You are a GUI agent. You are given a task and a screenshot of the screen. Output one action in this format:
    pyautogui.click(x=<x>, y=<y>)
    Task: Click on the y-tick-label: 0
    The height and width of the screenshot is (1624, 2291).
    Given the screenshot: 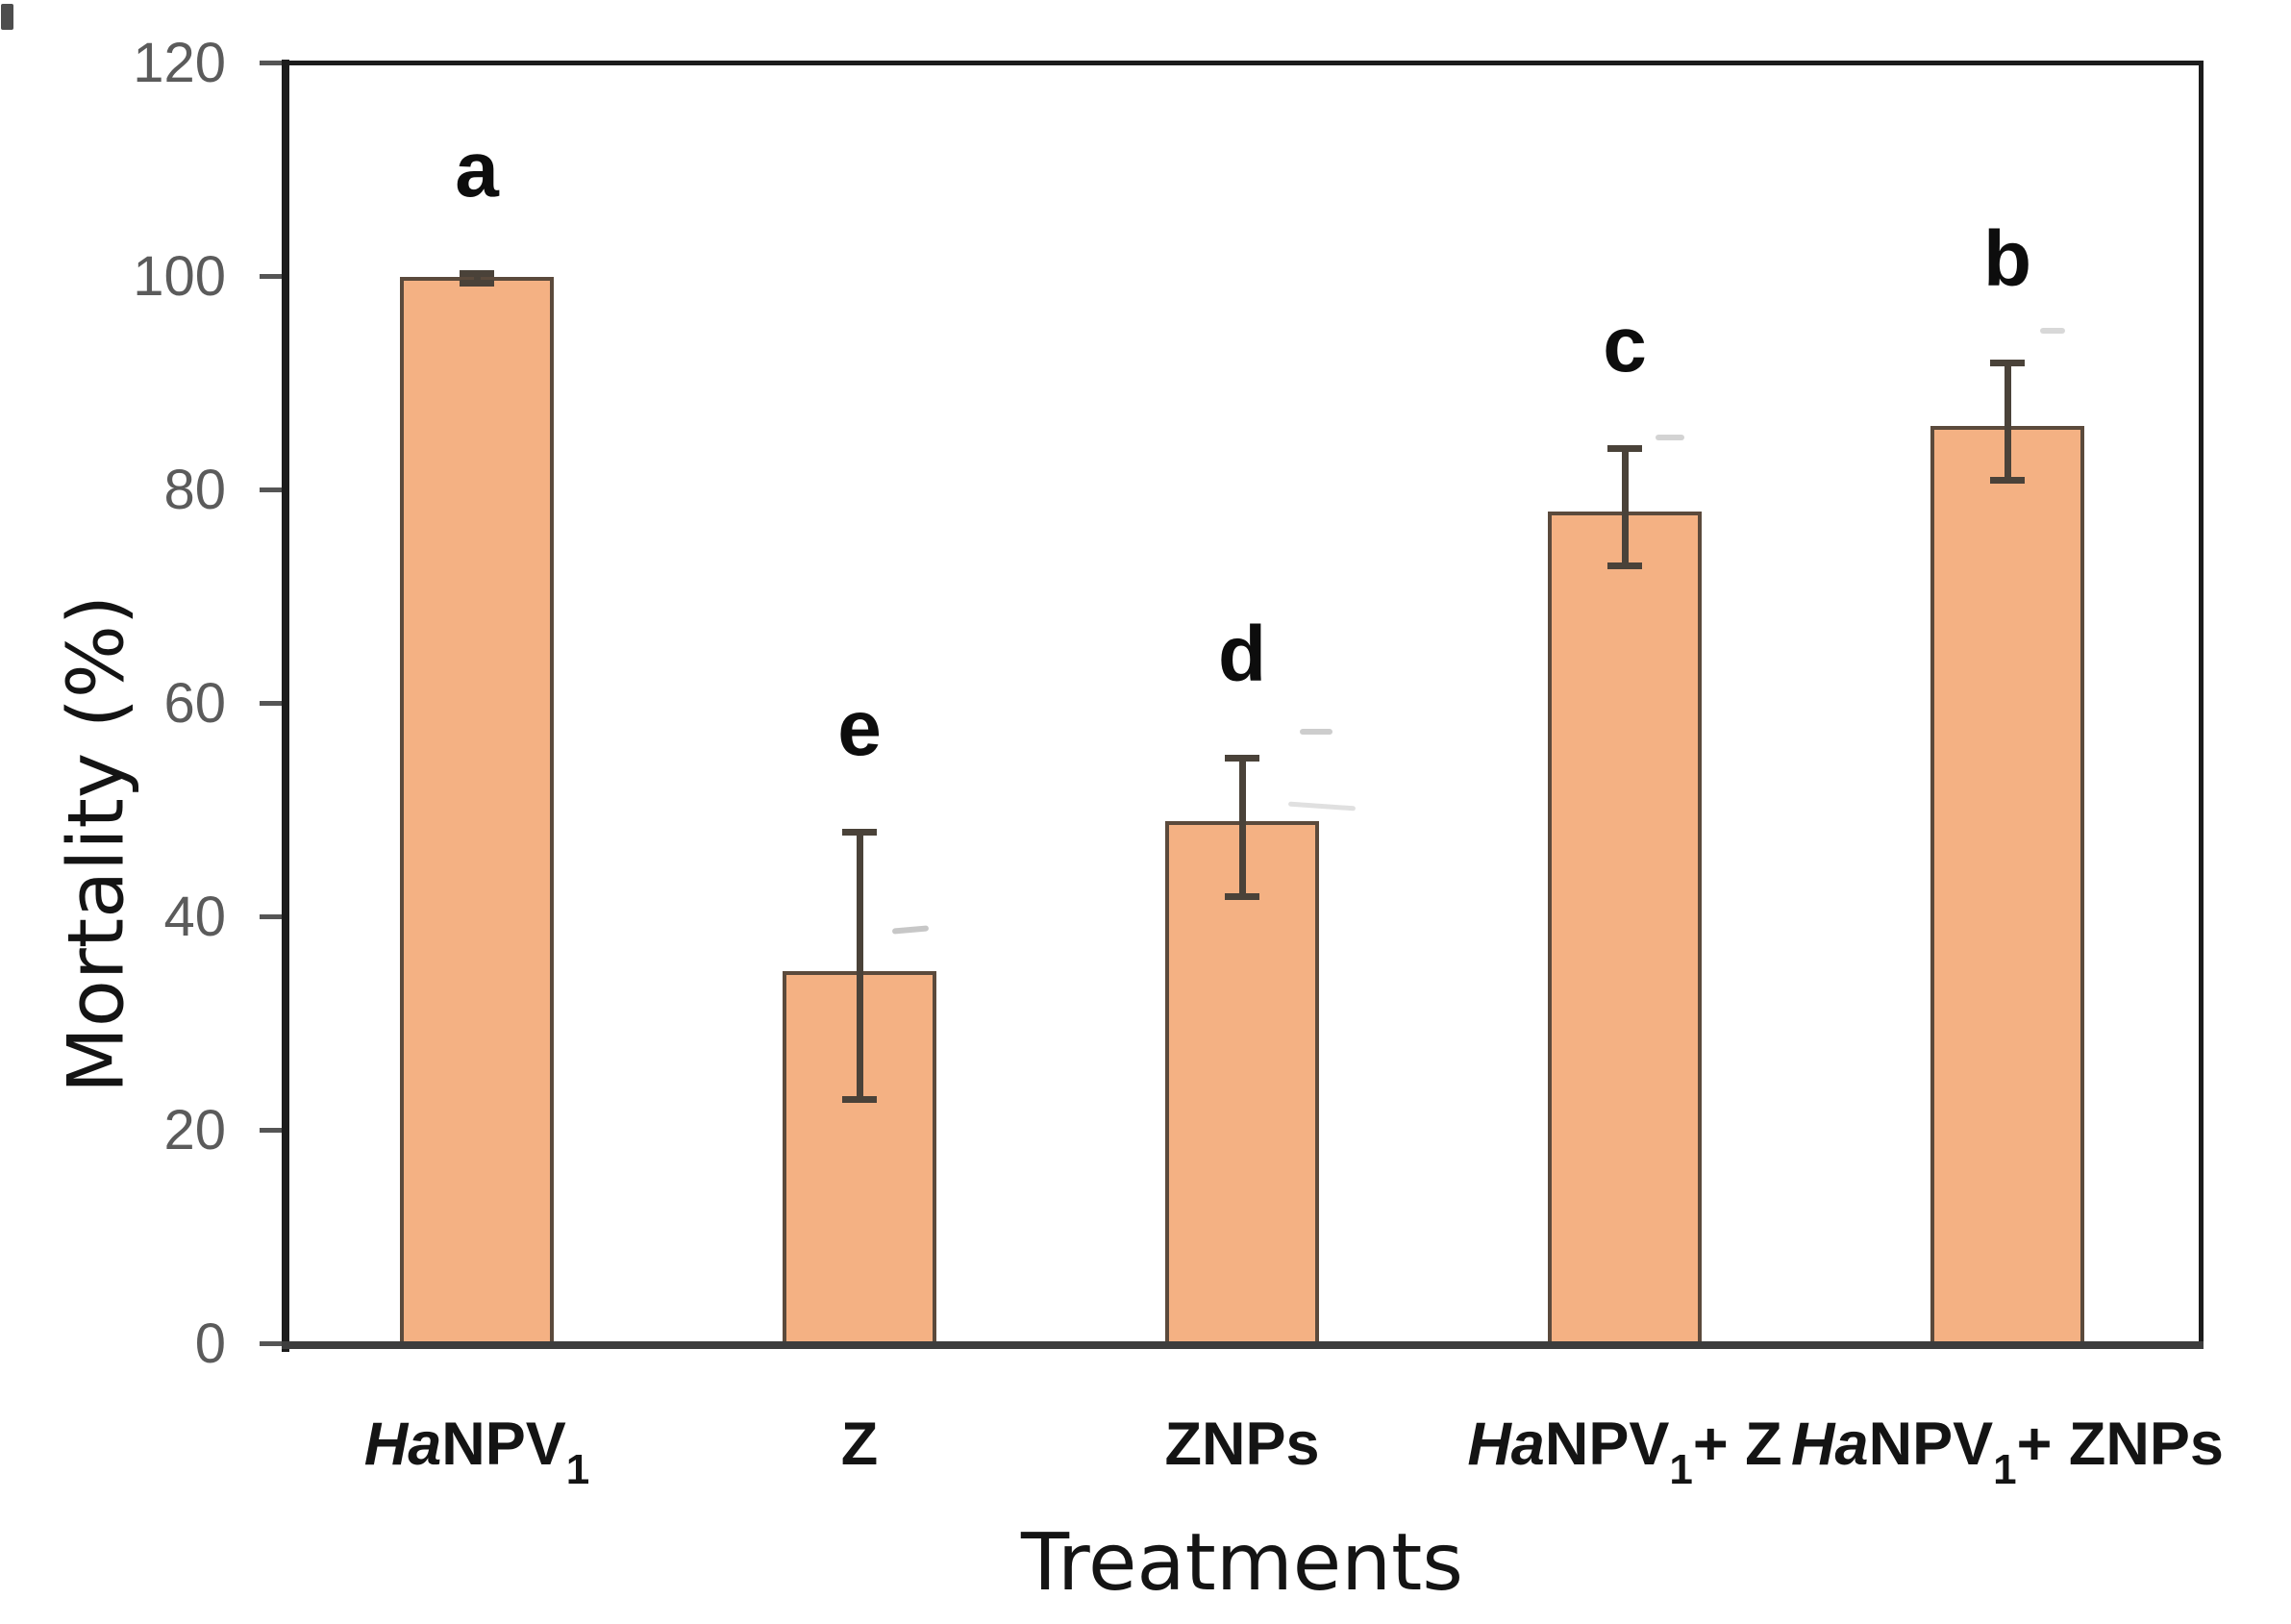 What is the action you would take?
    pyautogui.click(x=210, y=1343)
    